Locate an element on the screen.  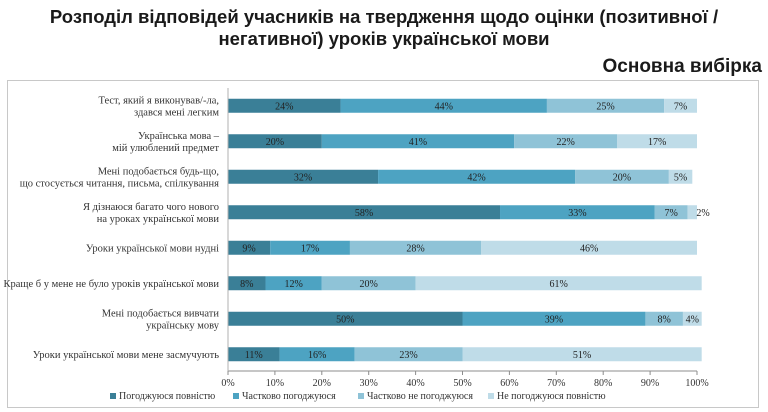
data-label: 9% is located at coordinates (248, 248).